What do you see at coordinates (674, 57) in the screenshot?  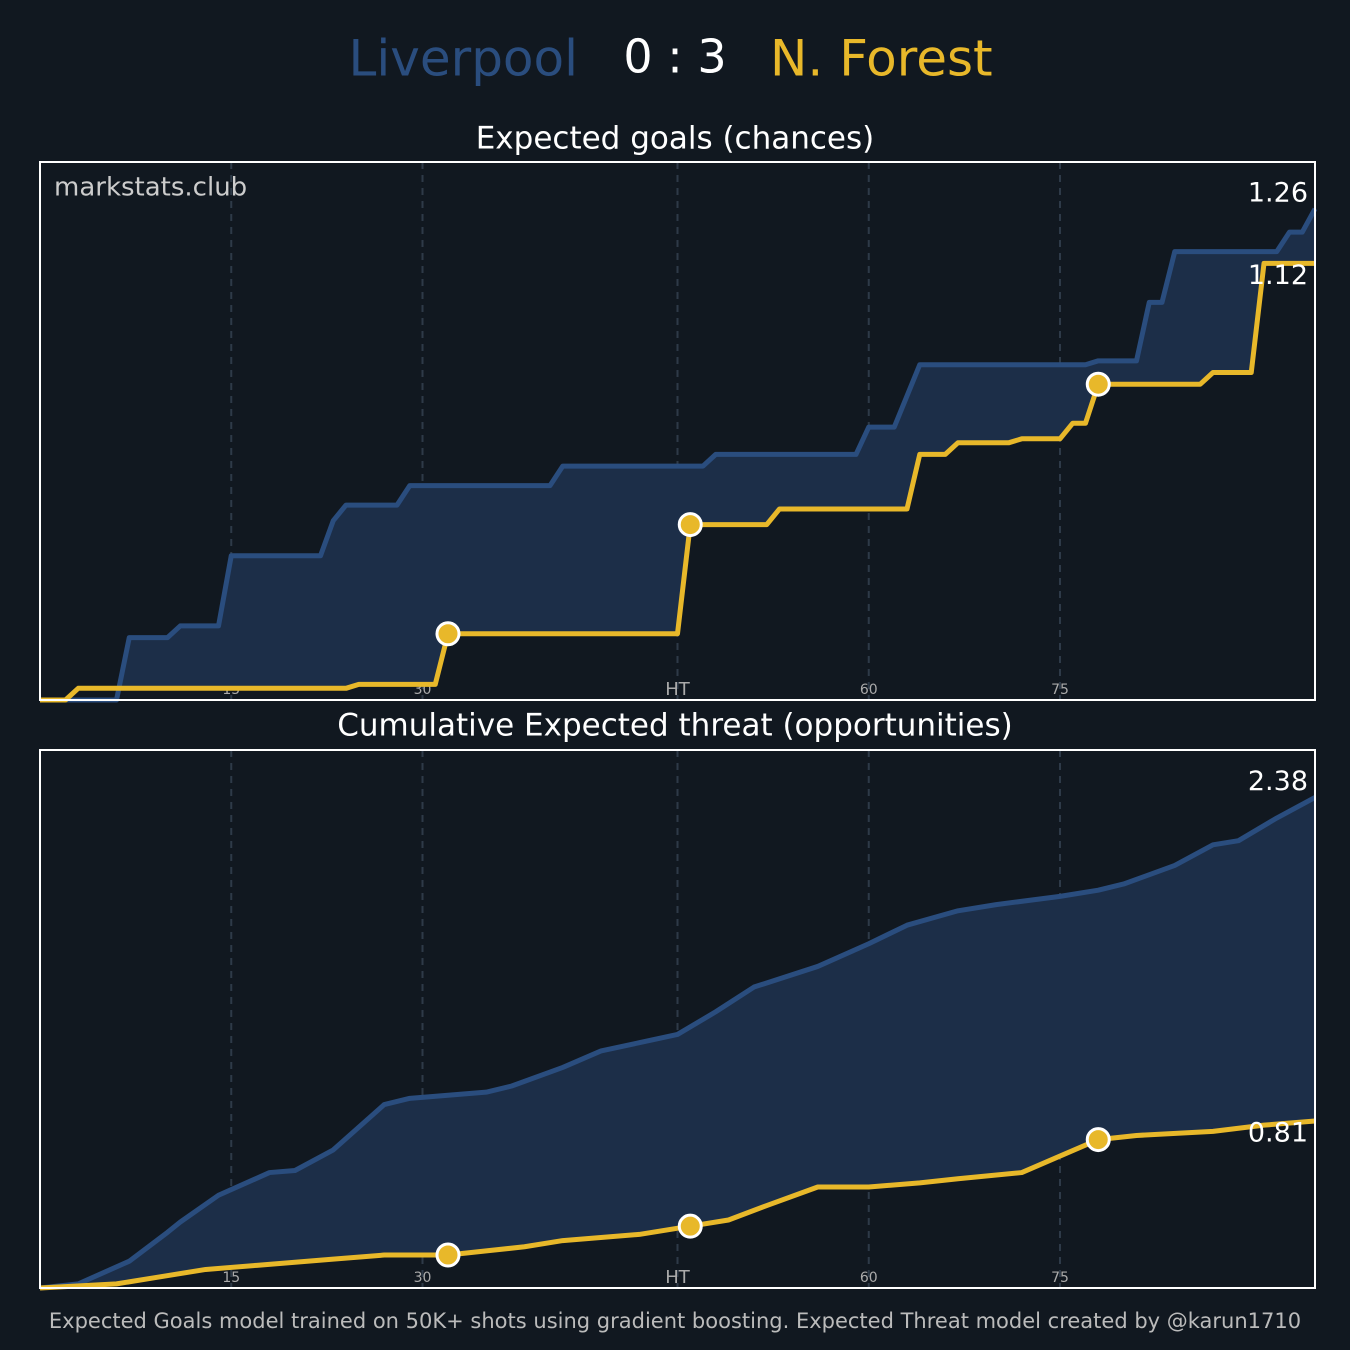 I see `score: 0 : 3` at bounding box center [674, 57].